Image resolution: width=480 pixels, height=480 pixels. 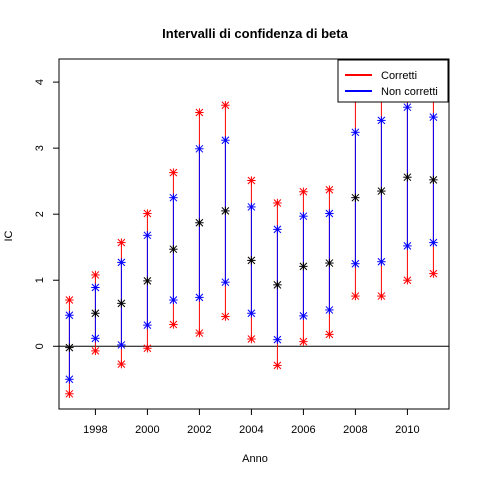 What do you see at coordinates (251, 422) in the screenshot?
I see `x-axis: 1998 2000 2002 2004 2006 2008 2010` at bounding box center [251, 422].